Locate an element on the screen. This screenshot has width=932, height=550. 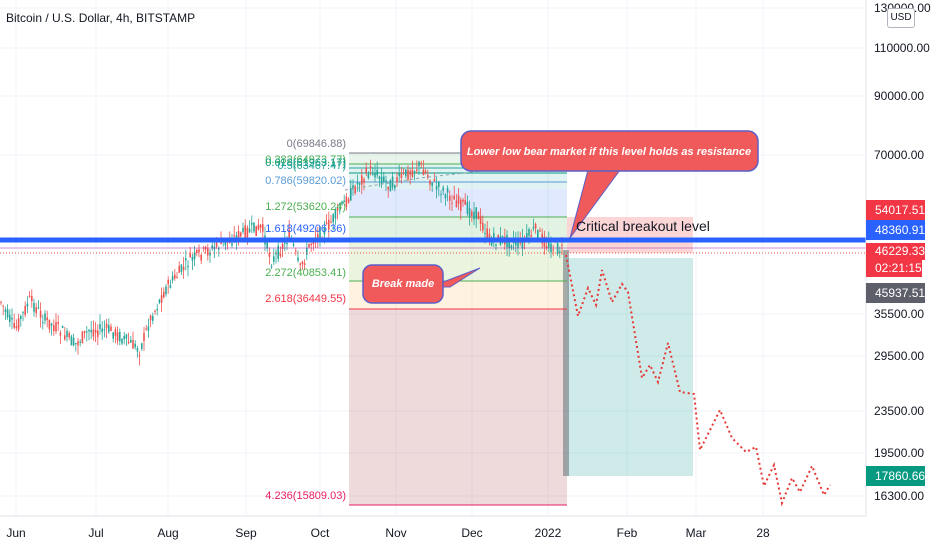
fib-level-label: 1.618(49206.36) is located at coordinates (305, 229).